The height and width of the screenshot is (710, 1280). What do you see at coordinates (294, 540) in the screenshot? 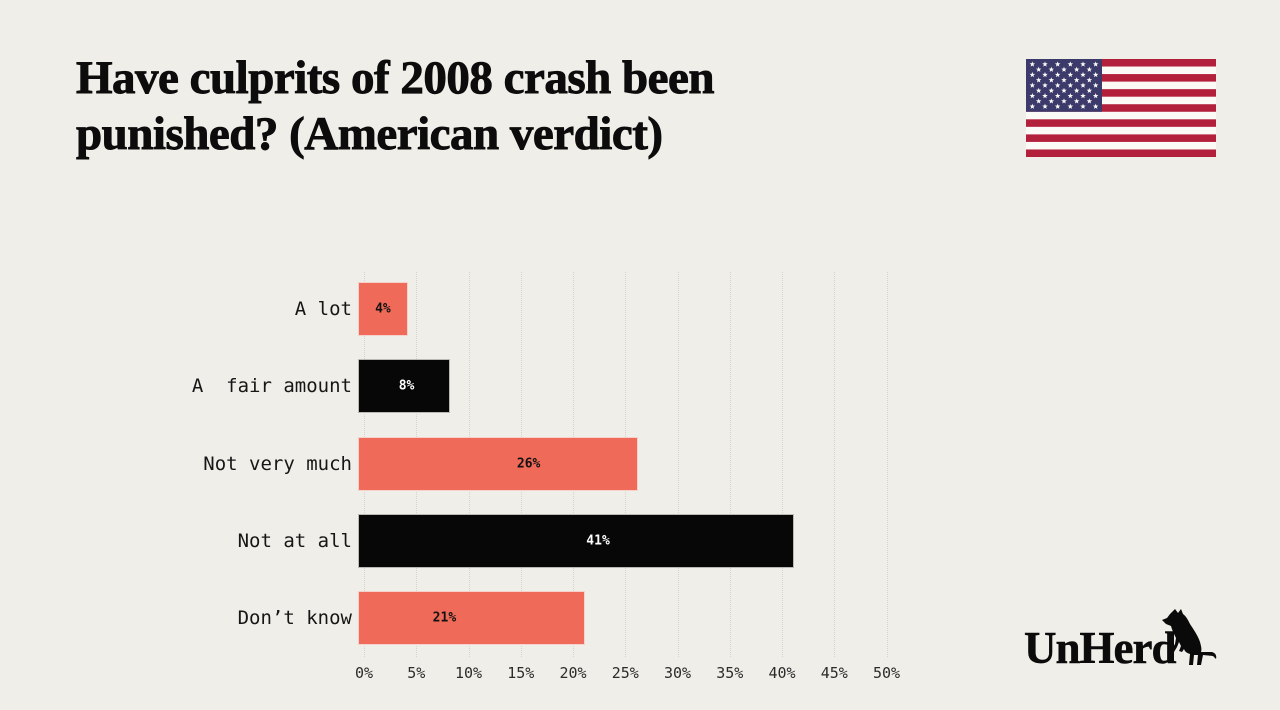
I see `category-label: Not at all` at bounding box center [294, 540].